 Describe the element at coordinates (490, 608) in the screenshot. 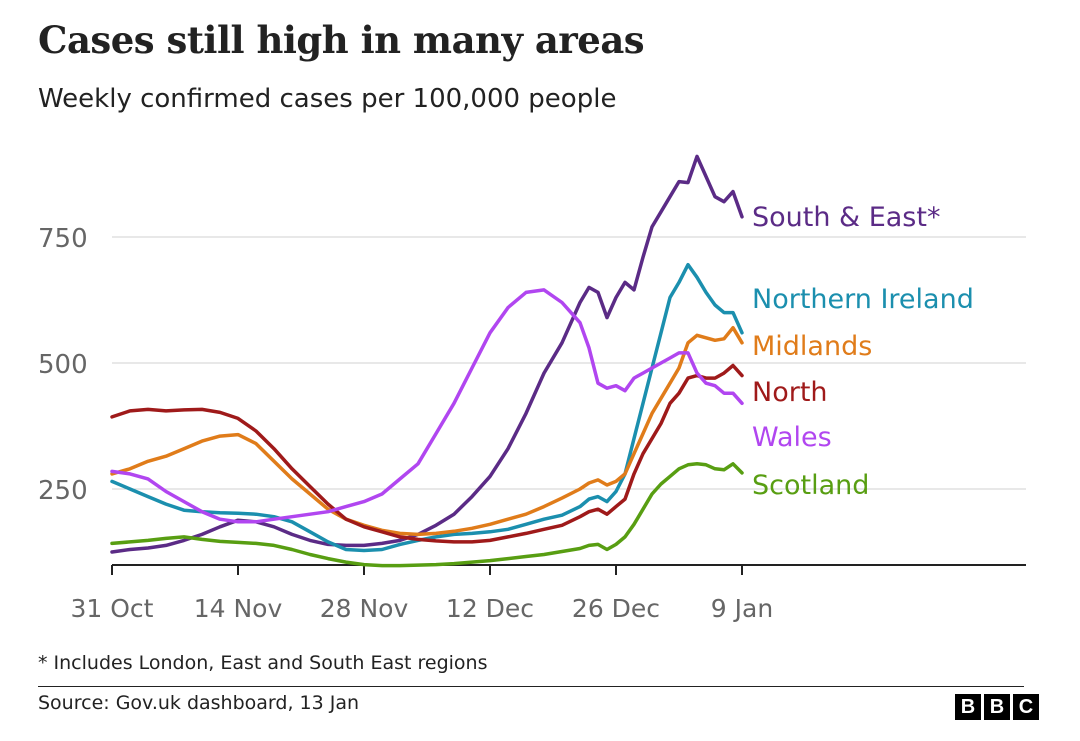

I see `x-tick-label-3: 12 Dec` at that location.